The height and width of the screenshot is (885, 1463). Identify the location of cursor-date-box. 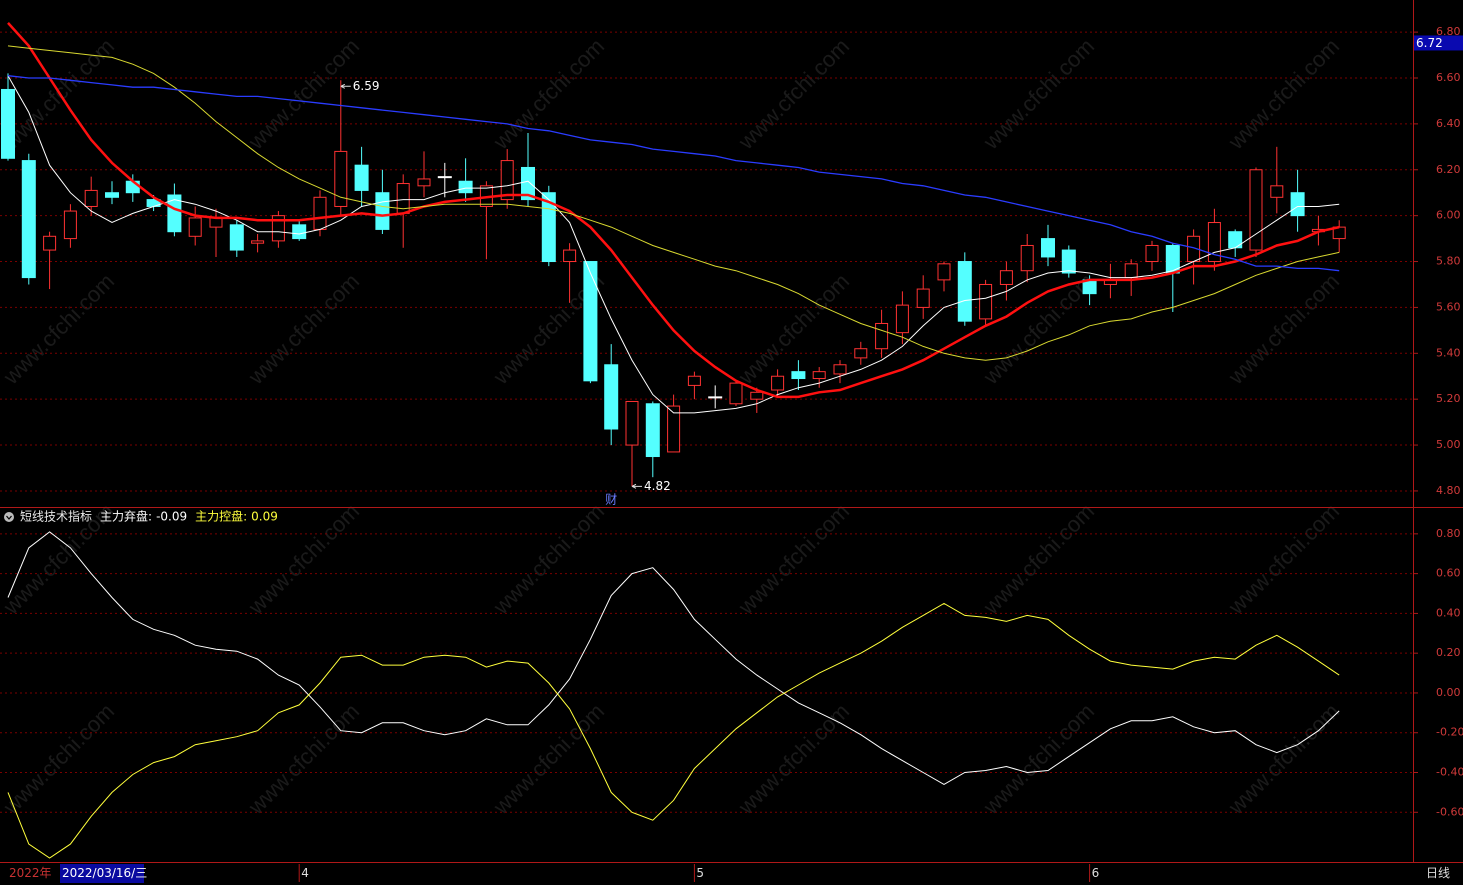
(102, 873).